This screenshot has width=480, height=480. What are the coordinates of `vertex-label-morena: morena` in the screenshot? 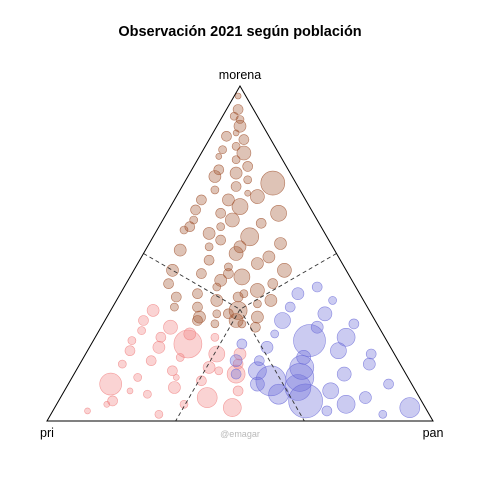 It's located at (240, 75).